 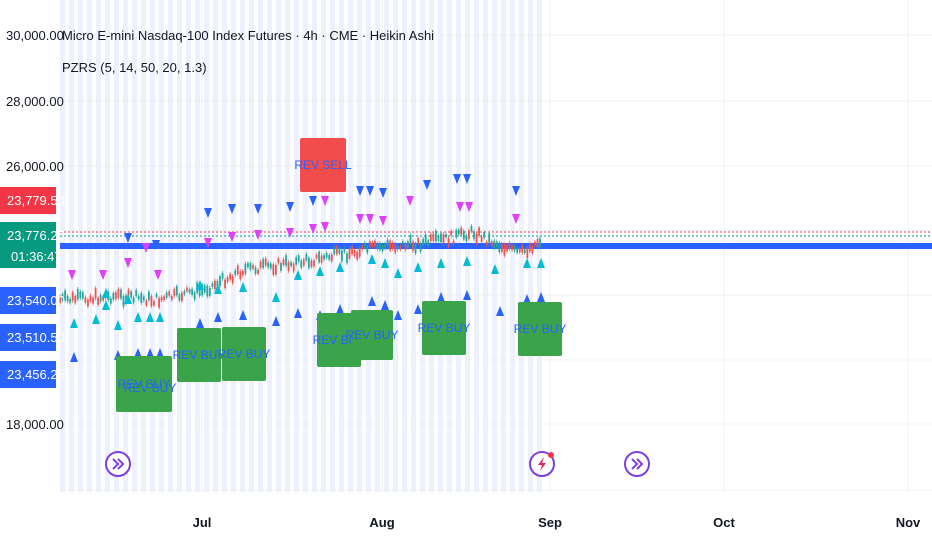 I want to click on x-tick-label: Sep, so click(x=550, y=522).